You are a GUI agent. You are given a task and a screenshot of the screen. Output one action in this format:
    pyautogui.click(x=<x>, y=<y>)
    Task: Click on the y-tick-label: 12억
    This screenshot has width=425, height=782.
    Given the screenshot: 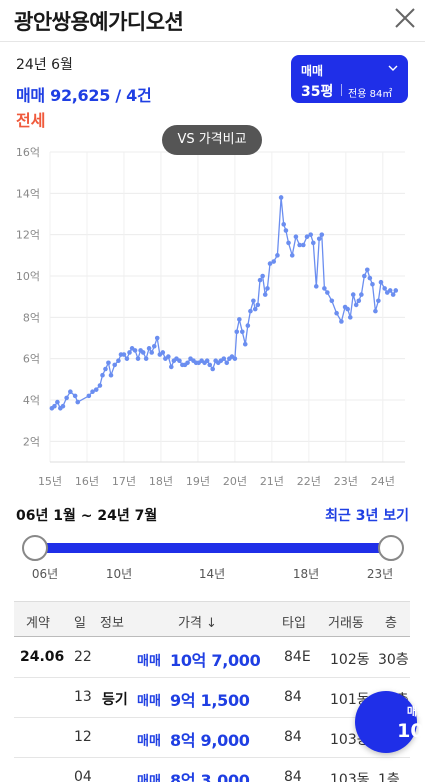 What is the action you would take?
    pyautogui.click(x=28, y=235)
    